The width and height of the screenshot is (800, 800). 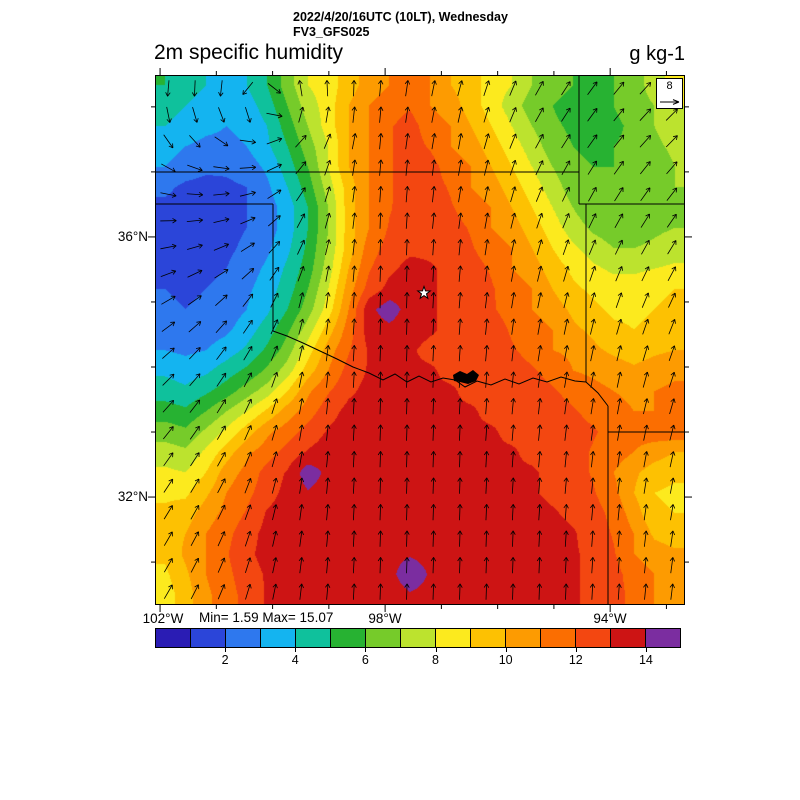 I want to click on plot-title: 2m specific humidity, so click(x=249, y=52).